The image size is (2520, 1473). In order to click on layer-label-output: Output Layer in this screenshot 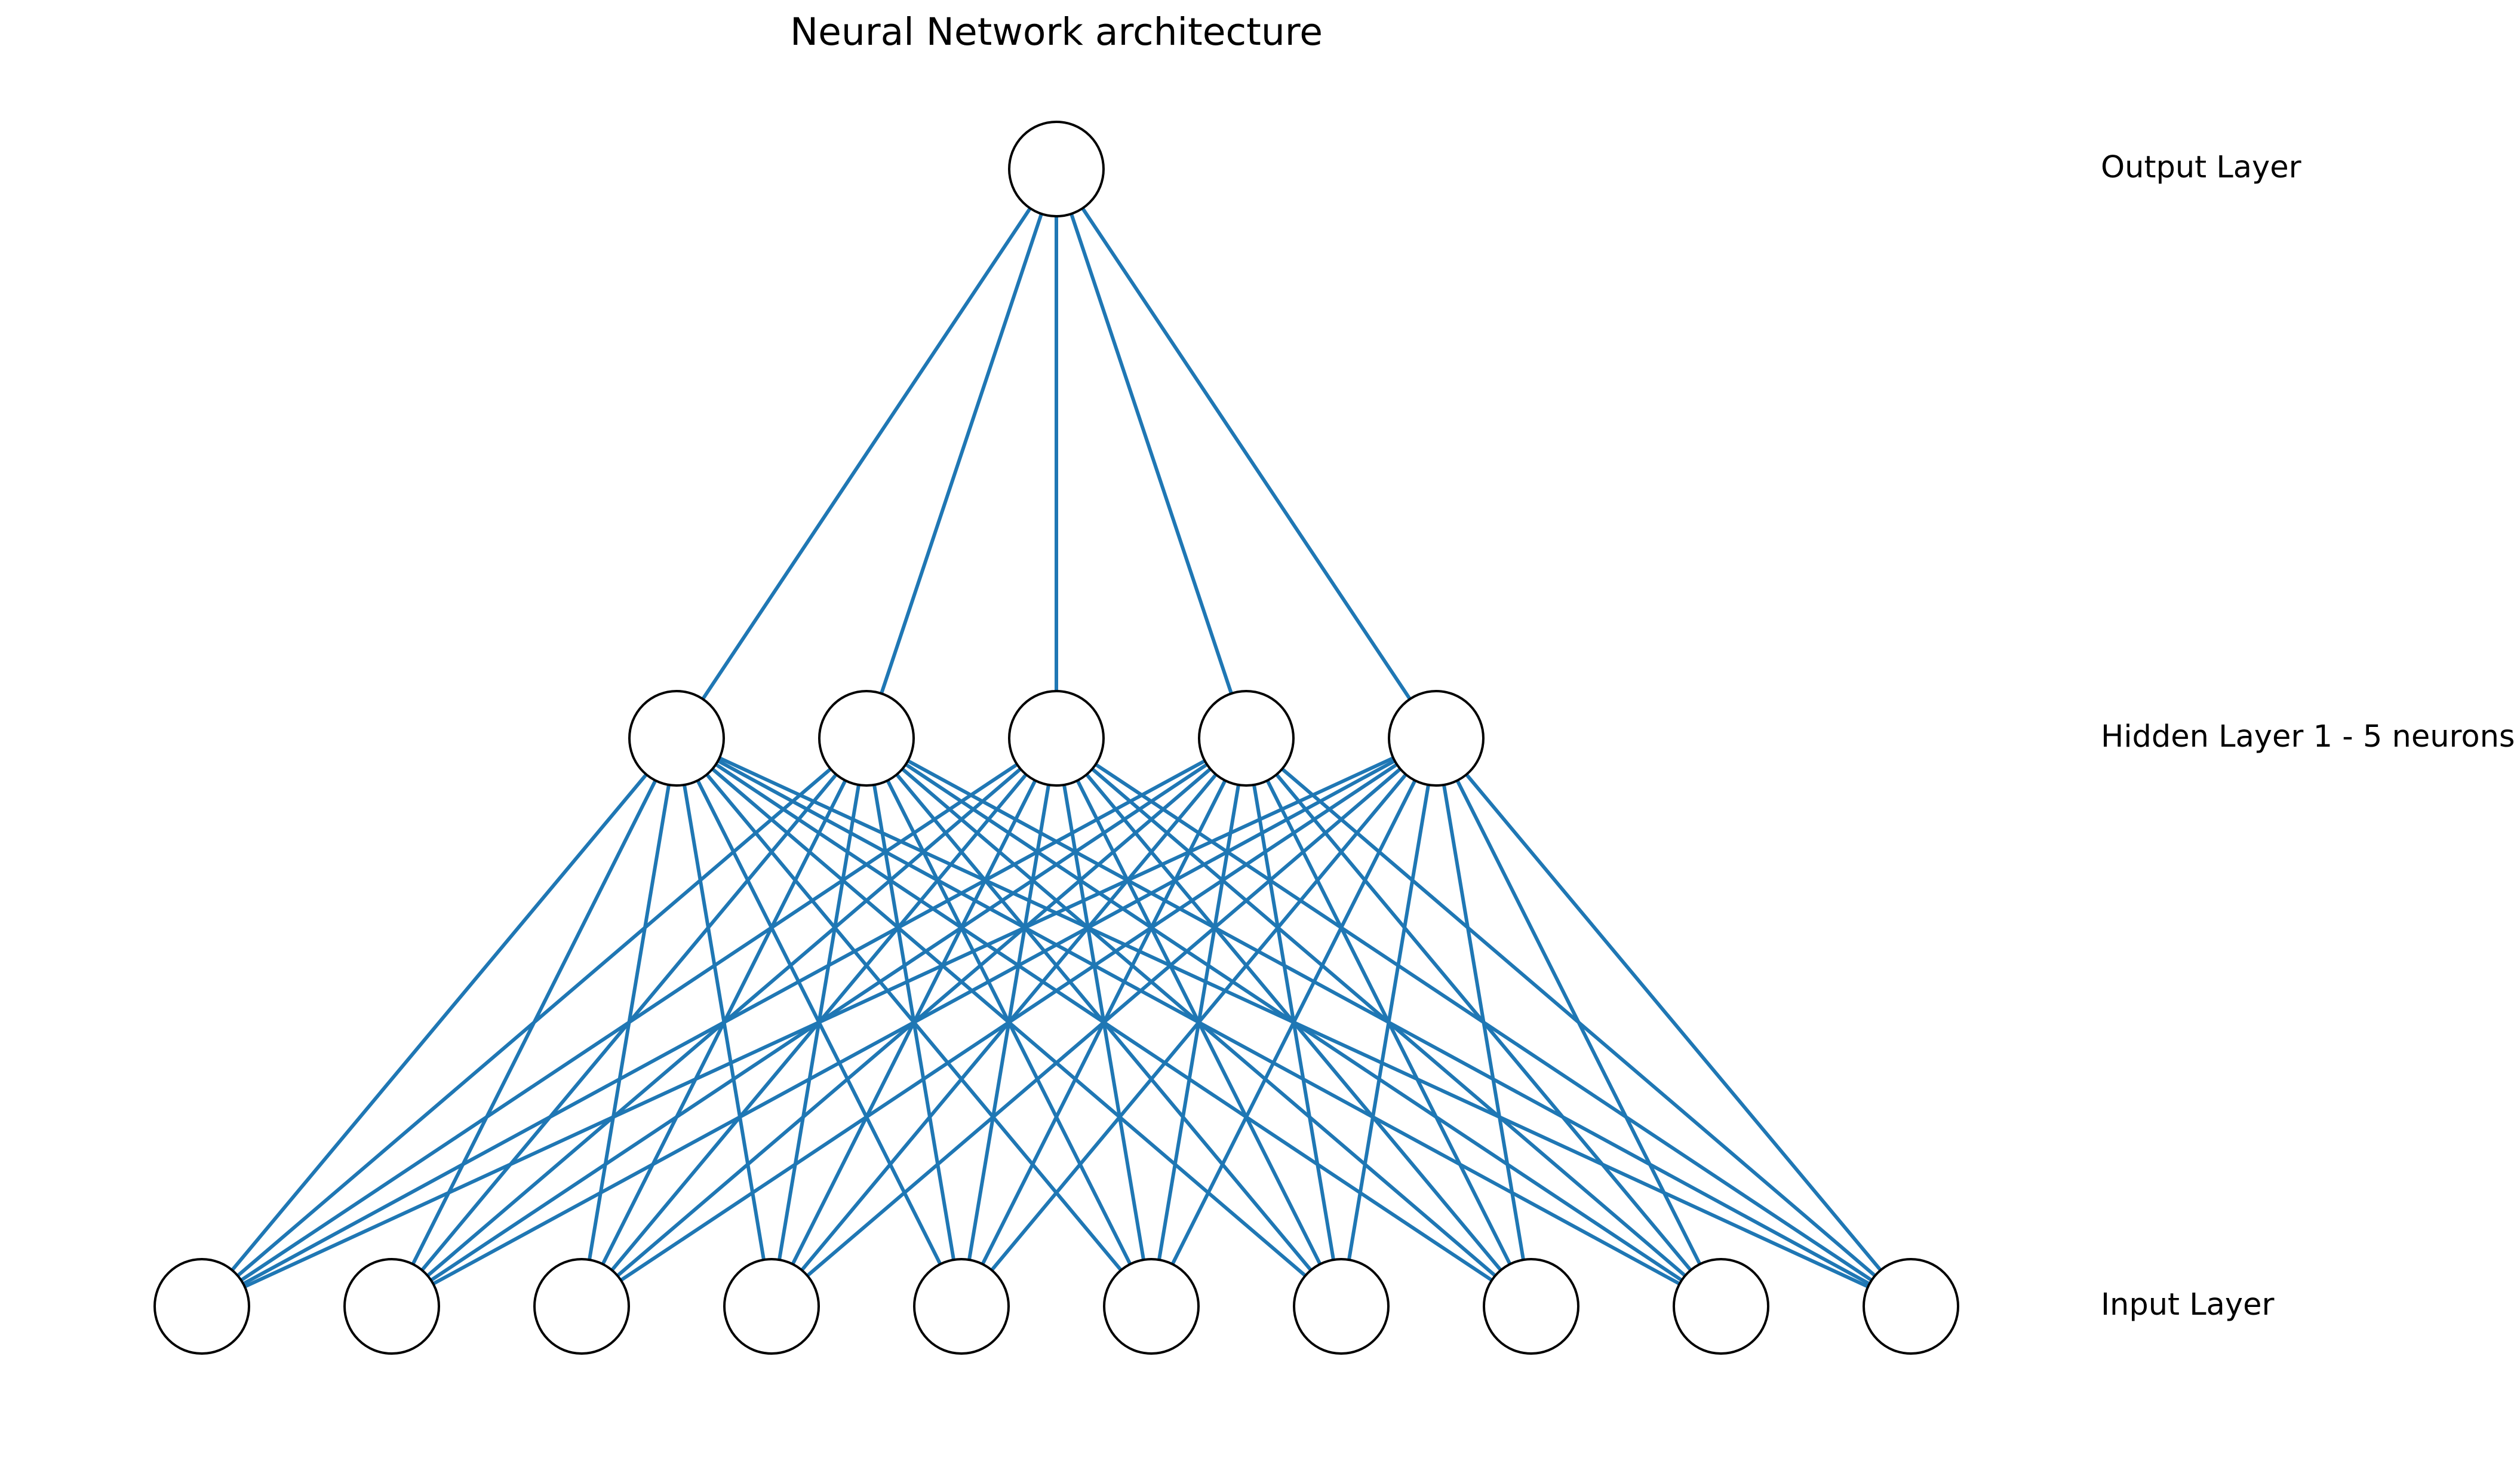, I will do `click(2201, 167)`.